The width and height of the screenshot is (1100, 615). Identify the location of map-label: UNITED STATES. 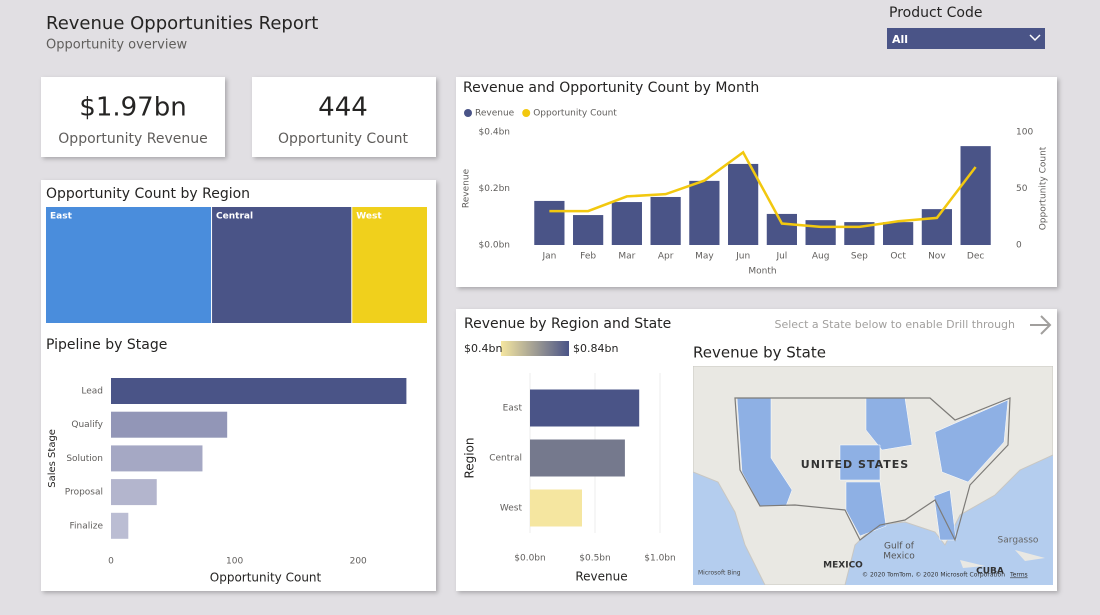
(855, 464).